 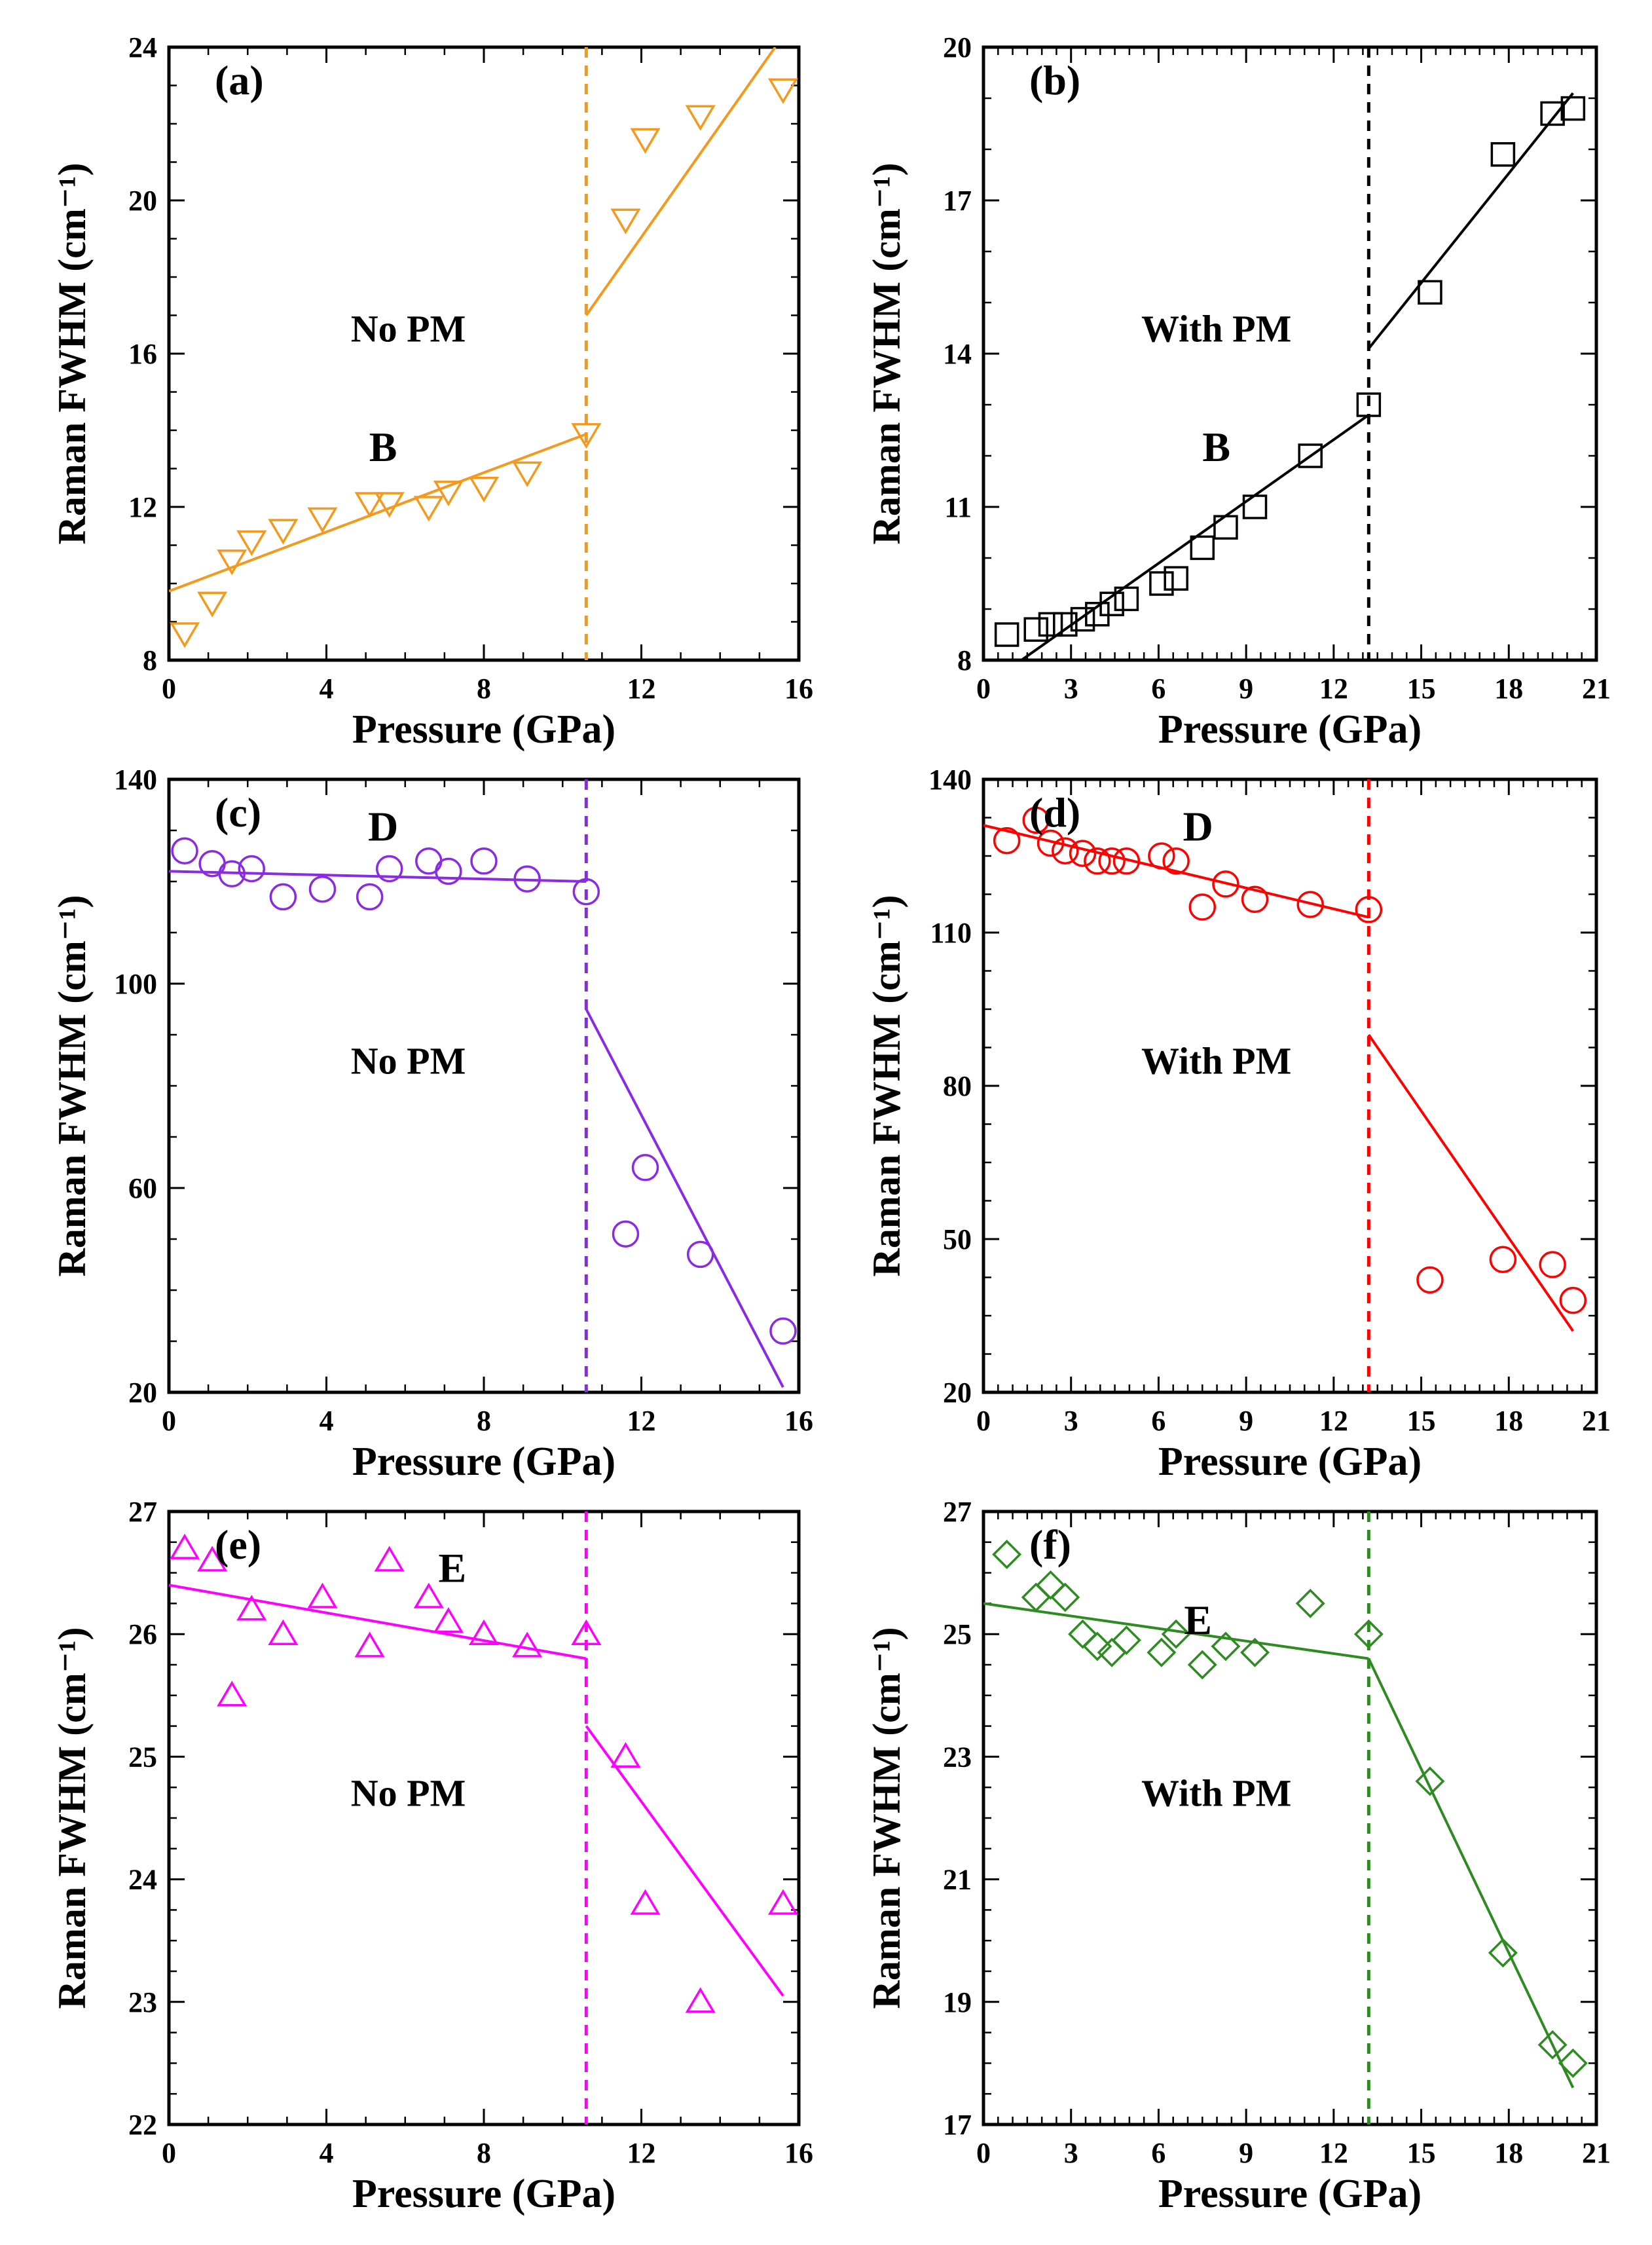 I want to click on x-tick-label: 21, so click(x=1596, y=1421).